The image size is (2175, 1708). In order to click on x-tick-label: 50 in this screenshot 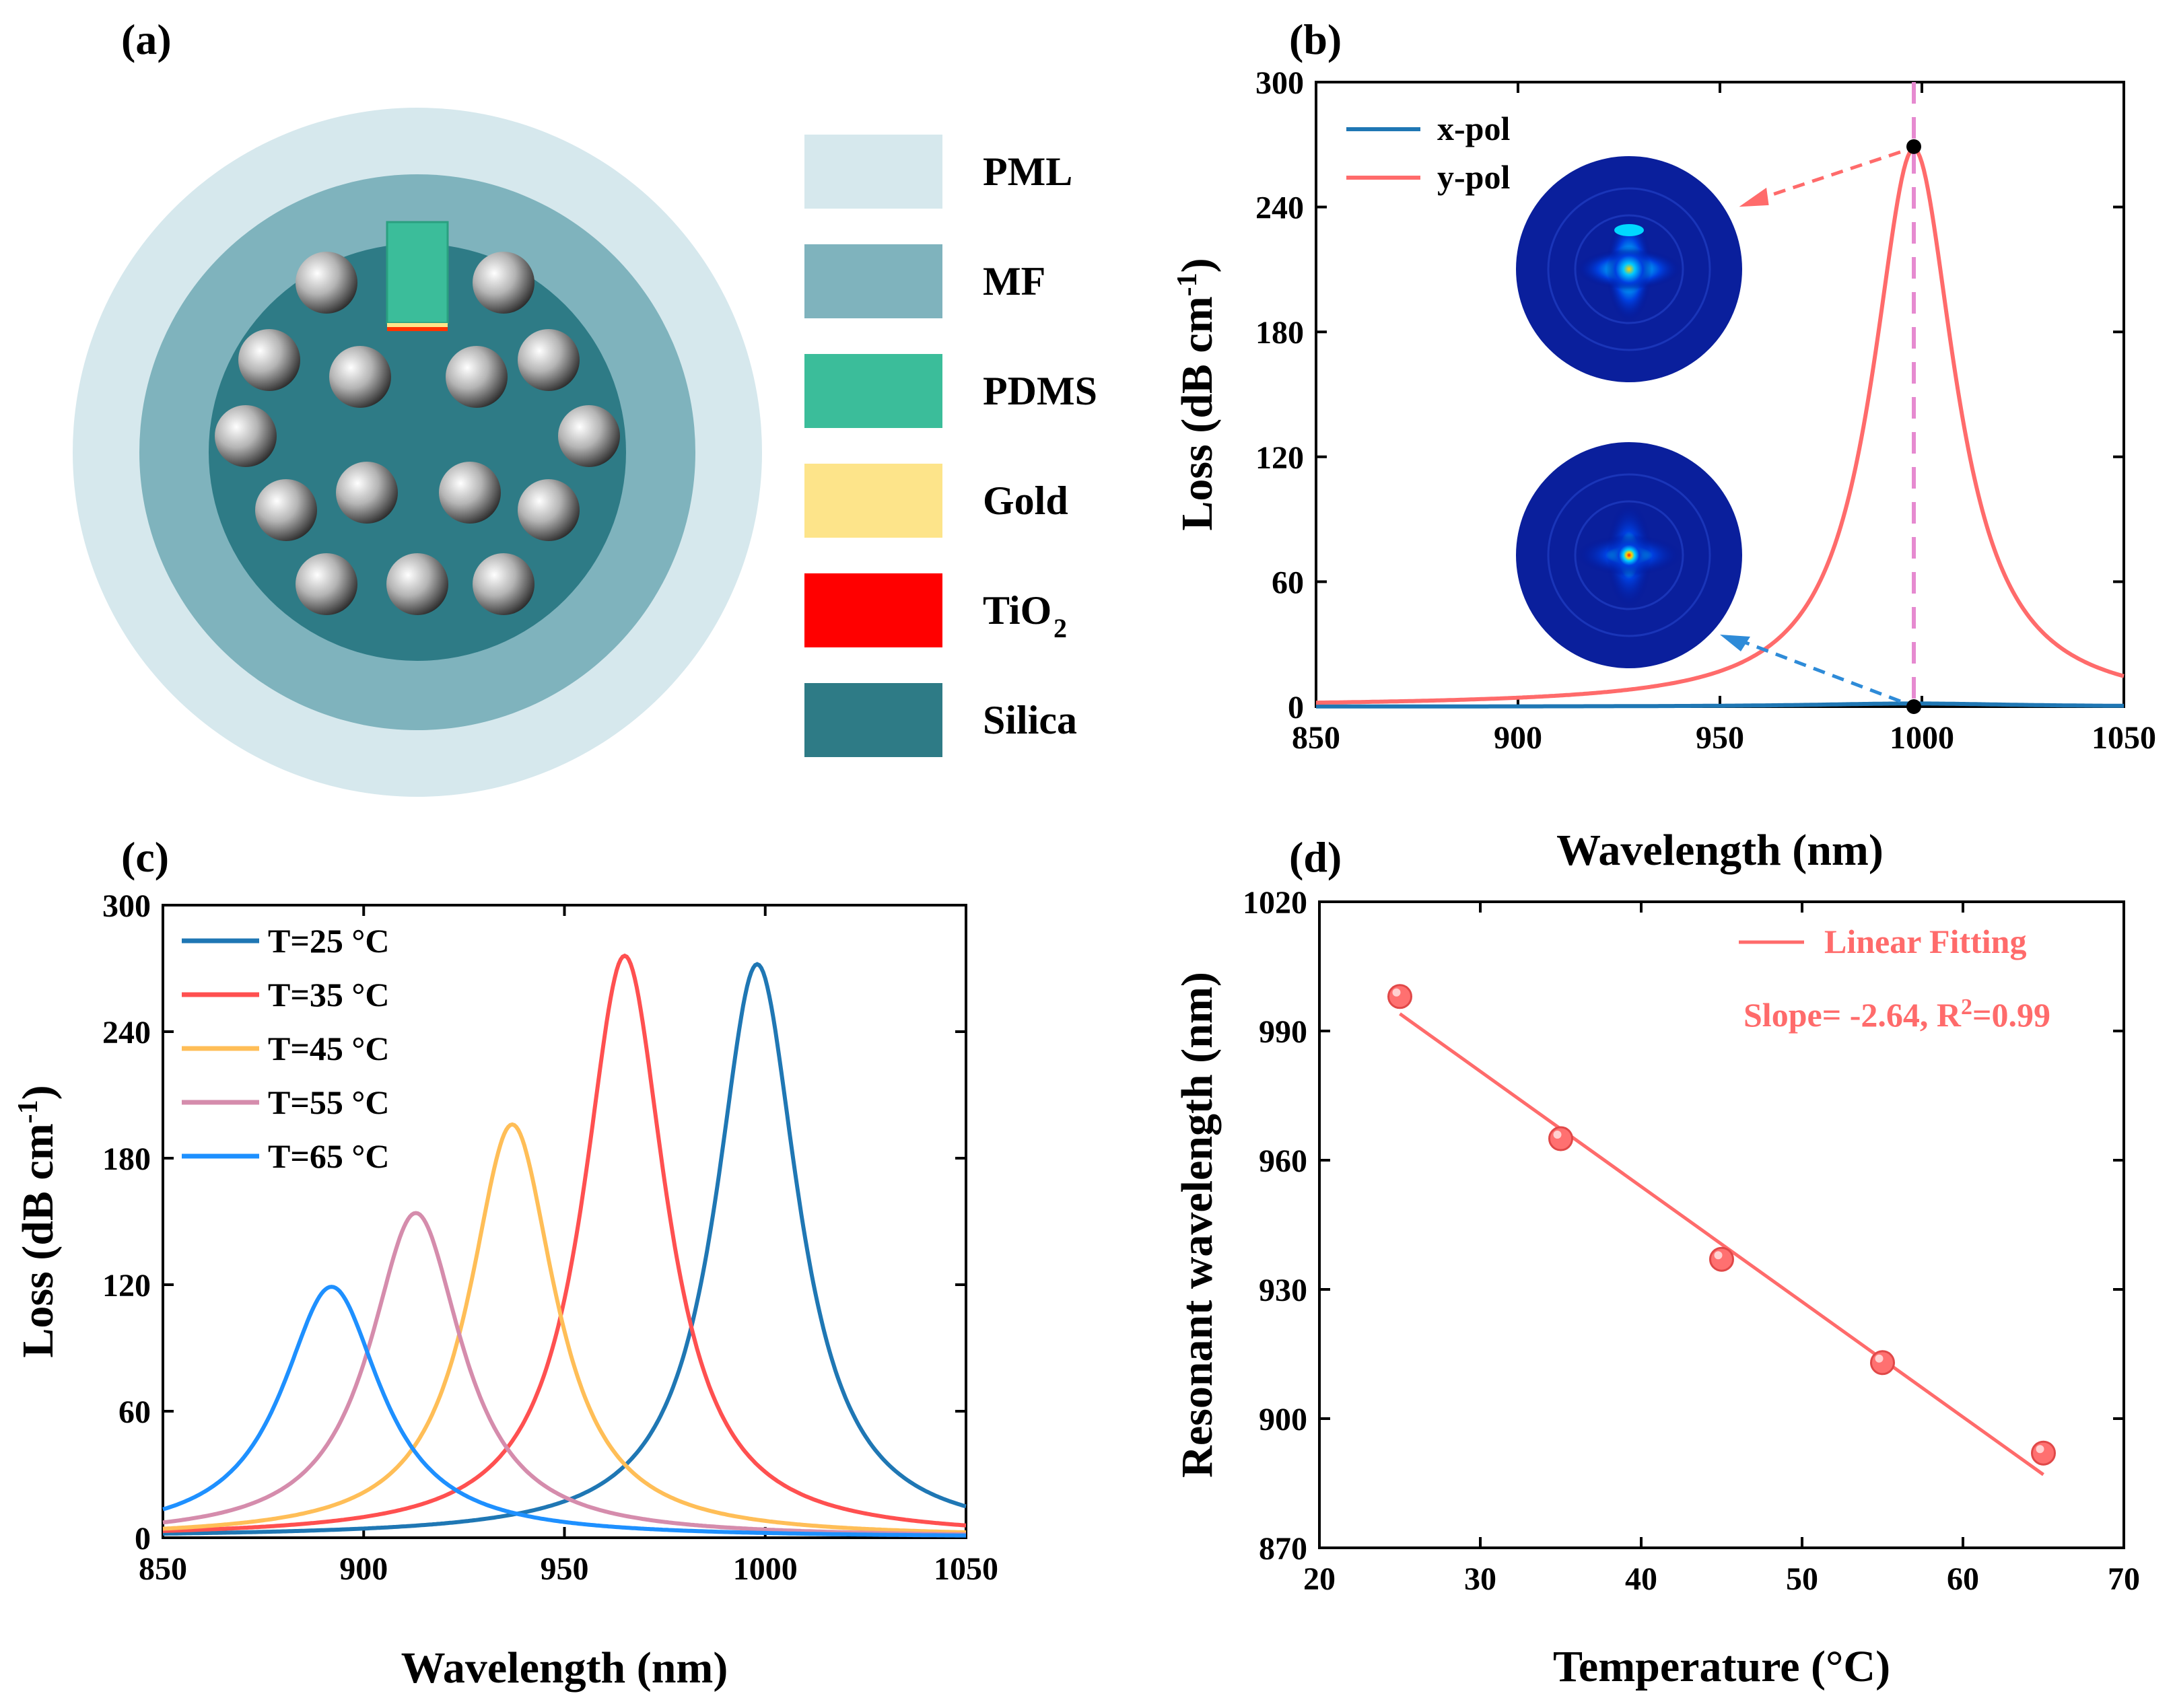, I will do `click(1802, 1579)`.